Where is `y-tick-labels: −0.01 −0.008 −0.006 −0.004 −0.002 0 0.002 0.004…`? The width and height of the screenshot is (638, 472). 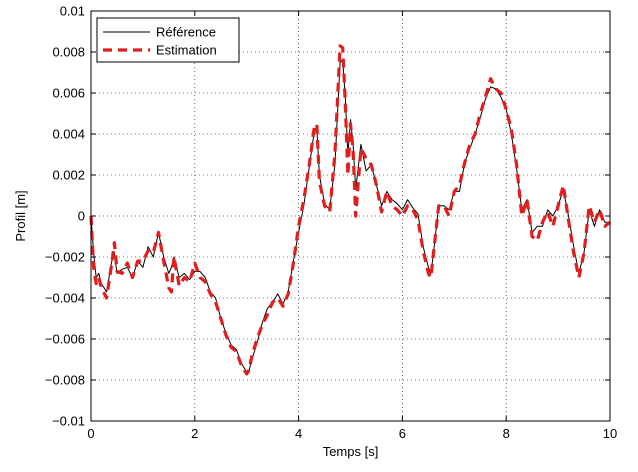 y-tick-labels: −0.01 −0.008 −0.006 −0.004 −0.002 0 0.002 0.004… is located at coordinates (65, 216).